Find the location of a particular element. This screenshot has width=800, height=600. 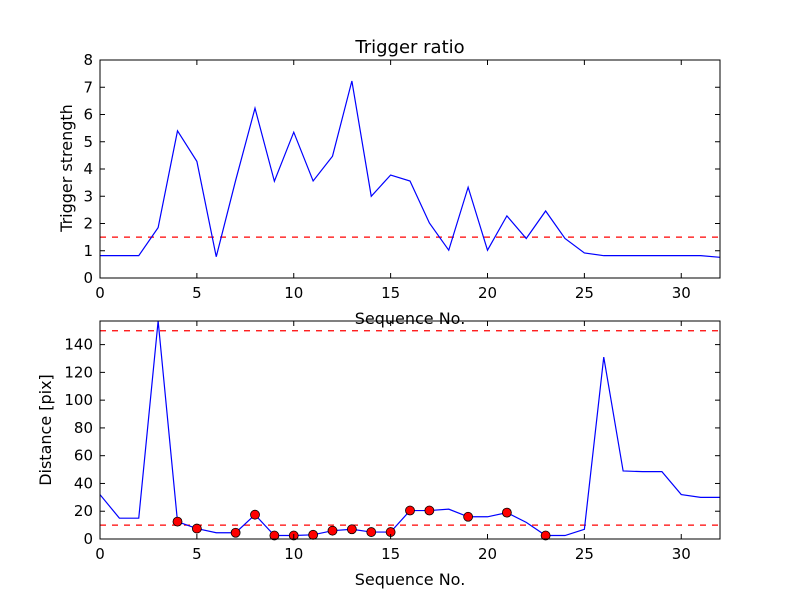

trigger-ratio-xtick-label: 15 is located at coordinates (390, 293).